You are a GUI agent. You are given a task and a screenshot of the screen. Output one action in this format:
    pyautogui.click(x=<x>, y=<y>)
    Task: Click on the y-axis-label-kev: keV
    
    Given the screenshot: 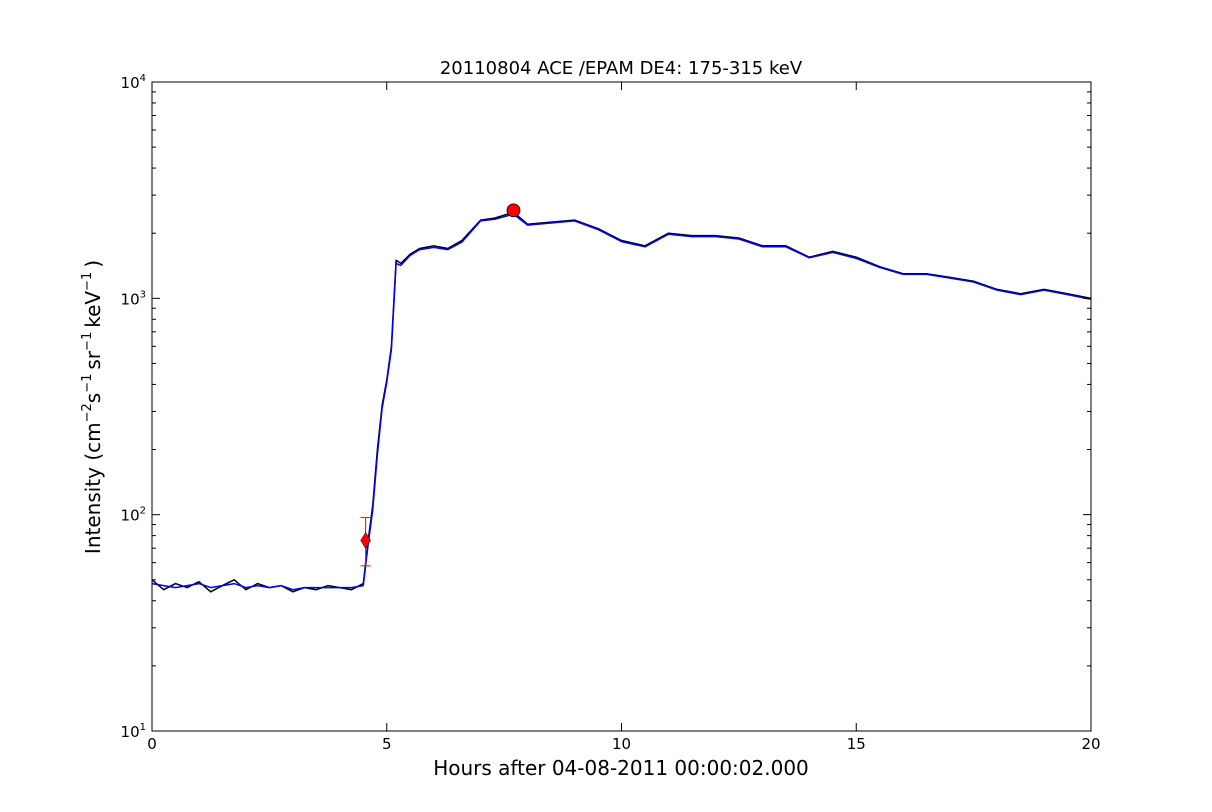 What is the action you would take?
    pyautogui.click(x=93, y=309)
    